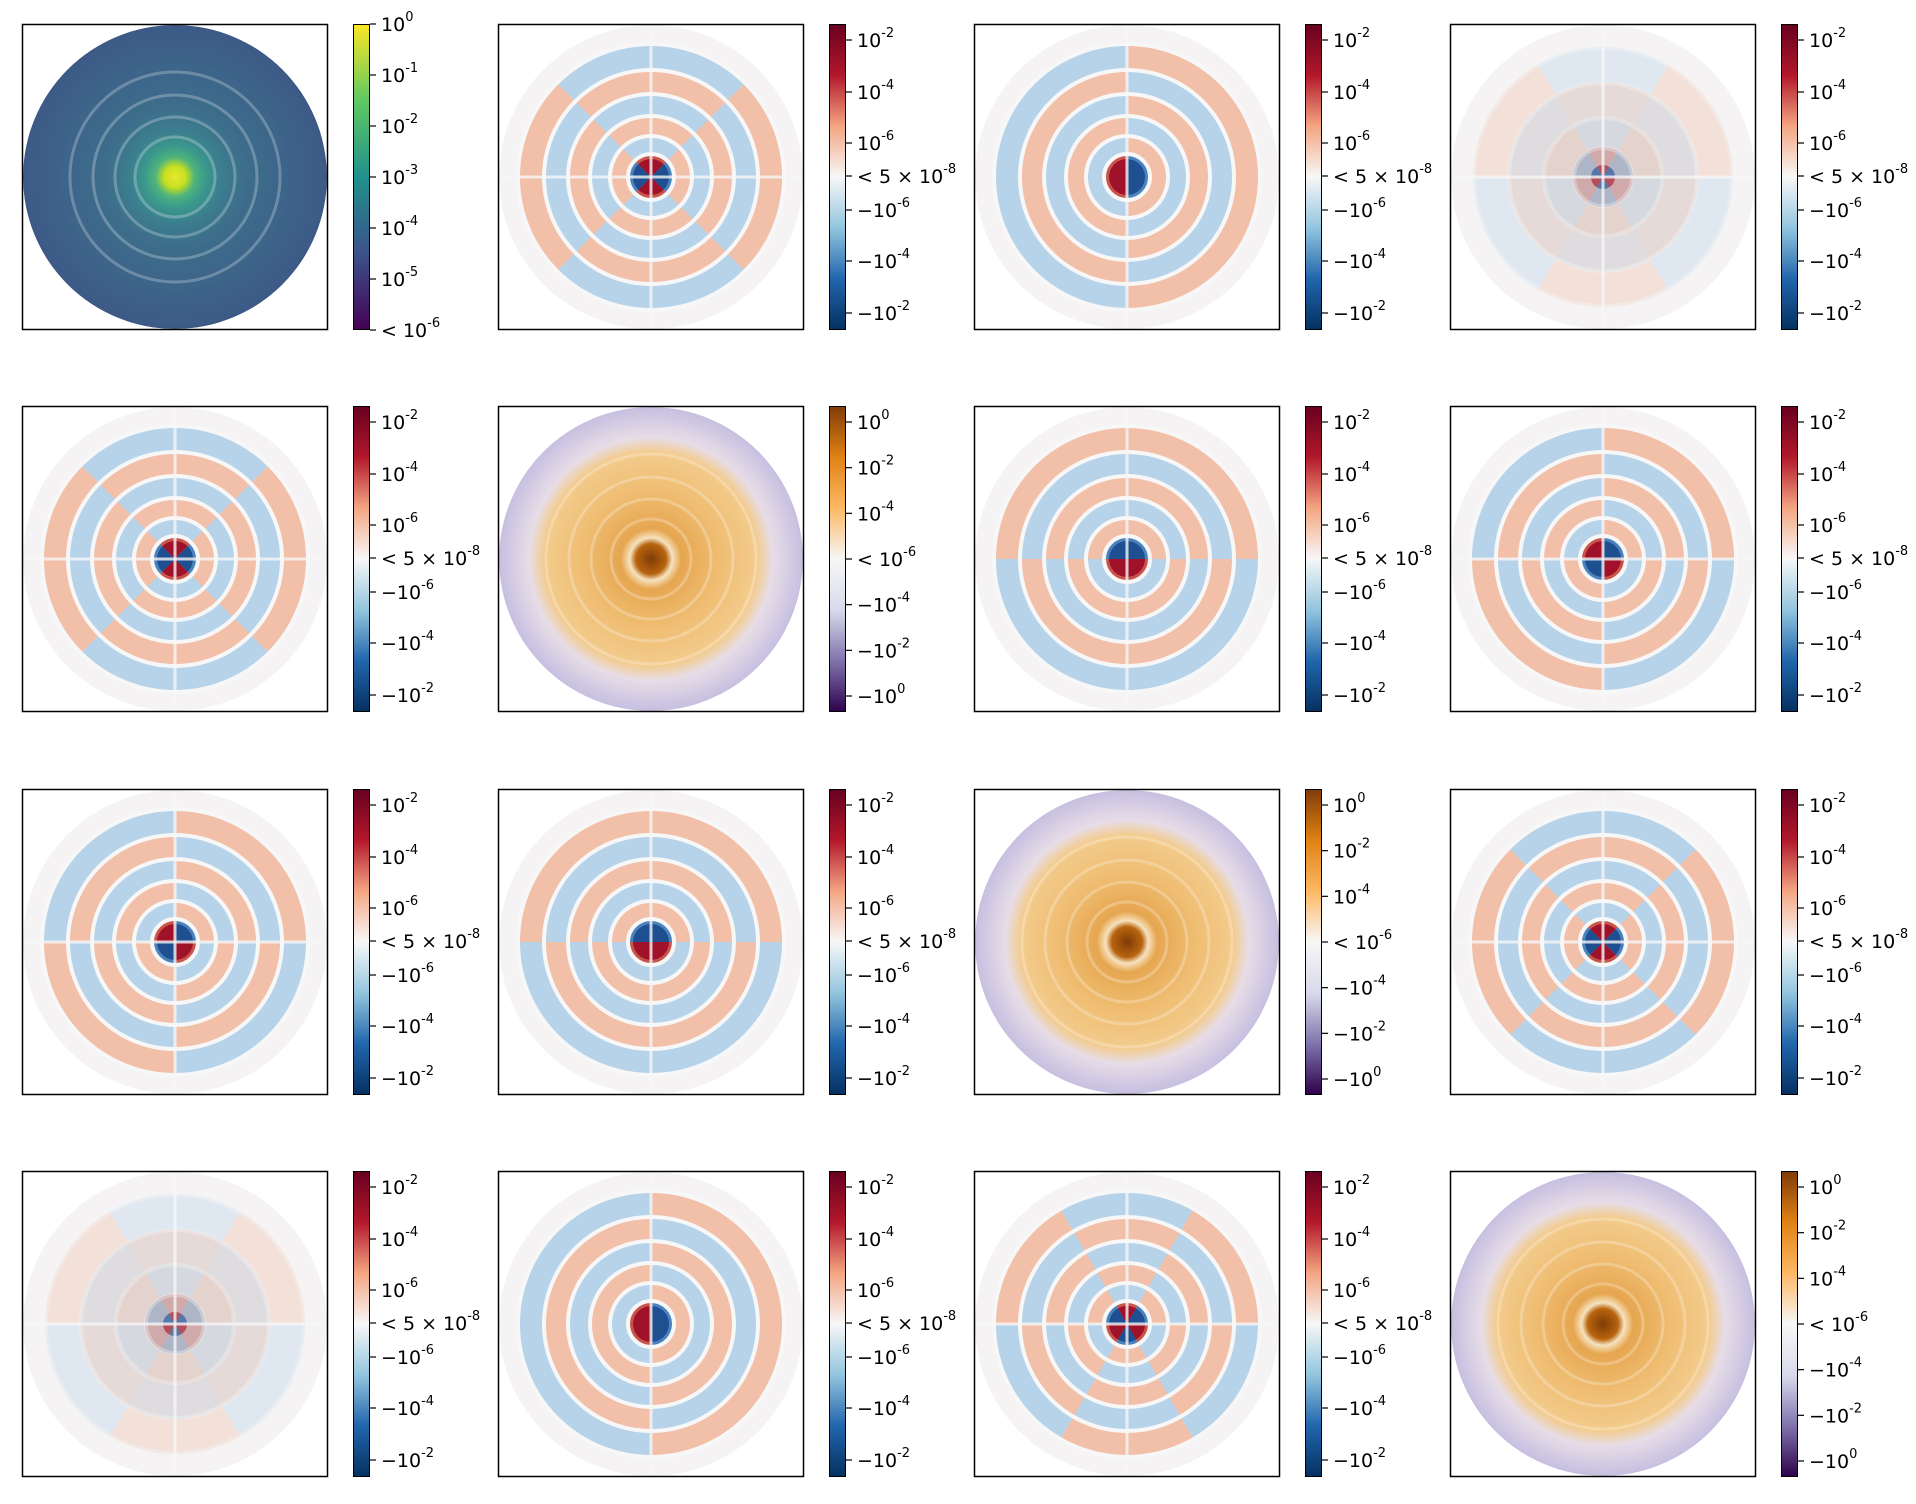 The width and height of the screenshot is (1916, 1504). I want to click on colorbar-tick-label: 10⁻³, so click(399, 176).